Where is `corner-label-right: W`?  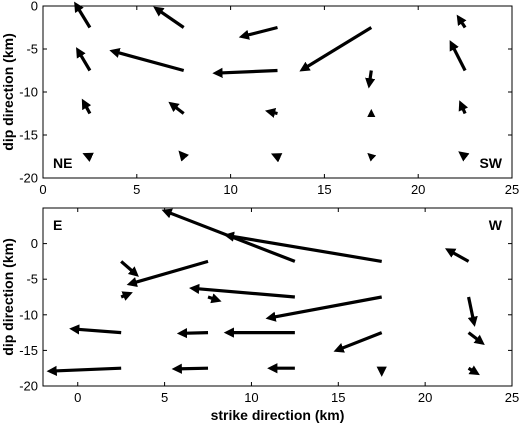
corner-label-right: W is located at coordinates (496, 225).